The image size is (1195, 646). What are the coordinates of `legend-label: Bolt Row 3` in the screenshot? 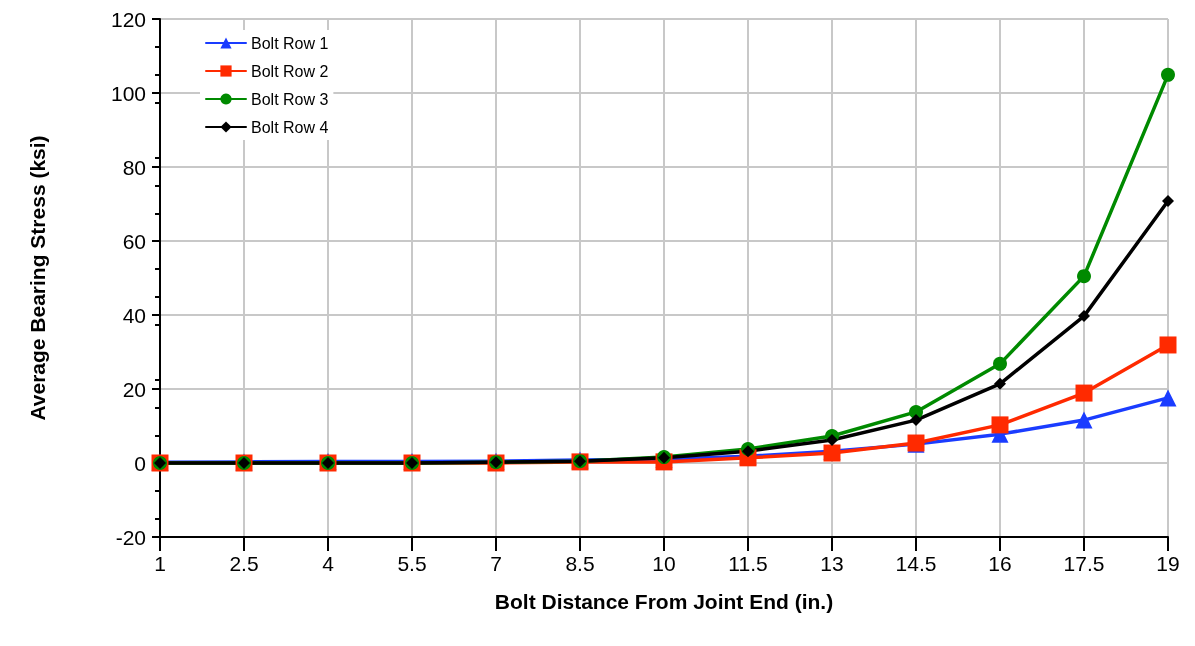 It's located at (290, 99).